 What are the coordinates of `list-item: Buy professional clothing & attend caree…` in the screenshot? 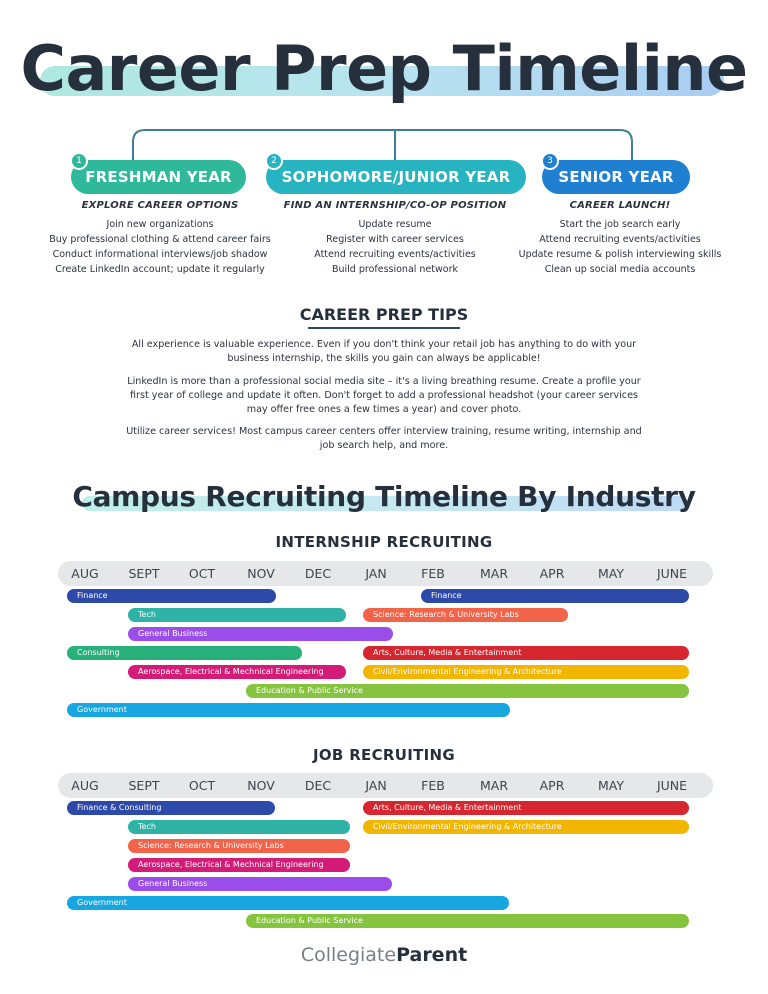 It's located at (160, 239).